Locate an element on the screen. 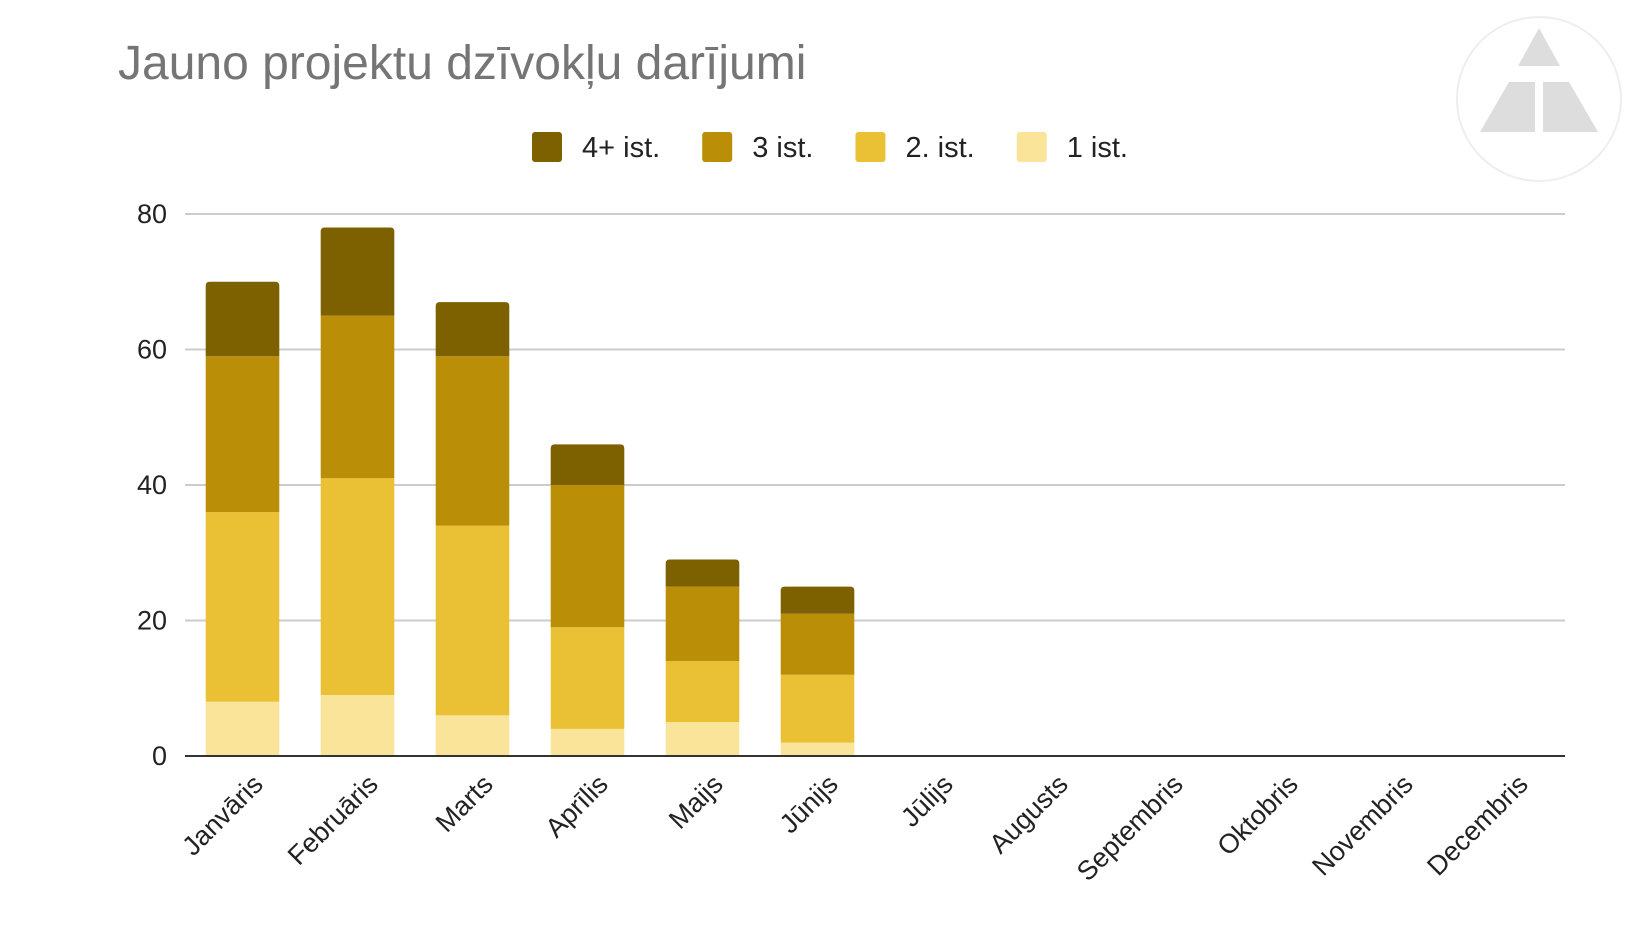 This screenshot has height=925, width=1641. x-tick-label: Decembris is located at coordinates (1477, 825).